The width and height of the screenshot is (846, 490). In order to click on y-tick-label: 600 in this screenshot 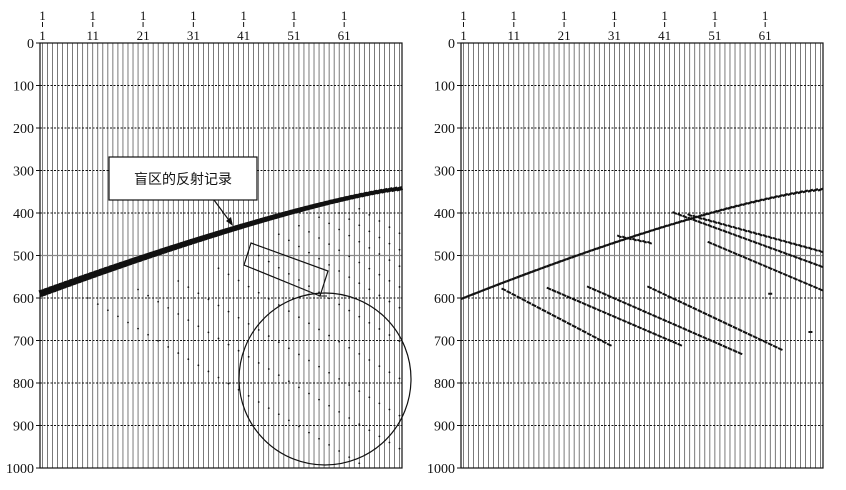, I will do `click(23, 299)`.